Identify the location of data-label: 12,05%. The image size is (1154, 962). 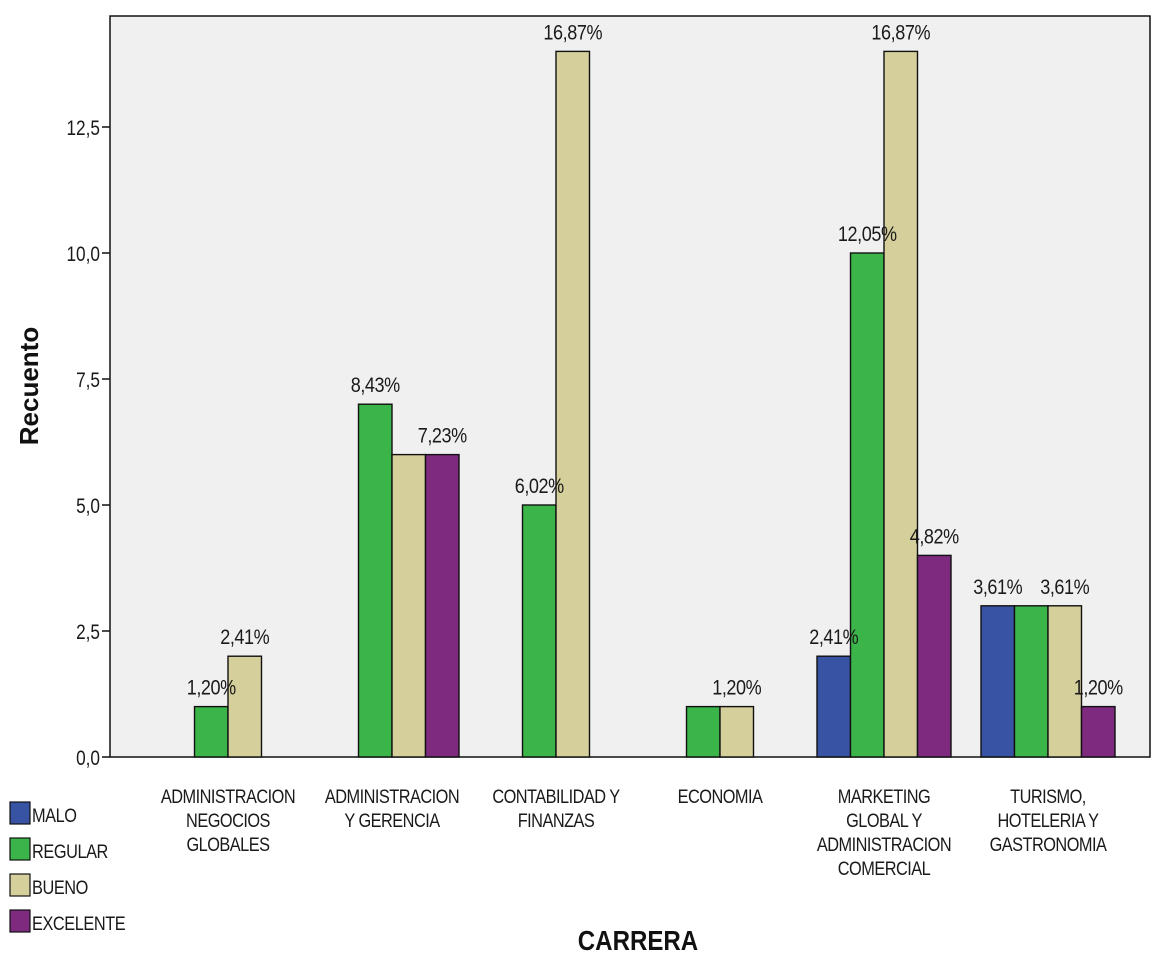
(867, 235).